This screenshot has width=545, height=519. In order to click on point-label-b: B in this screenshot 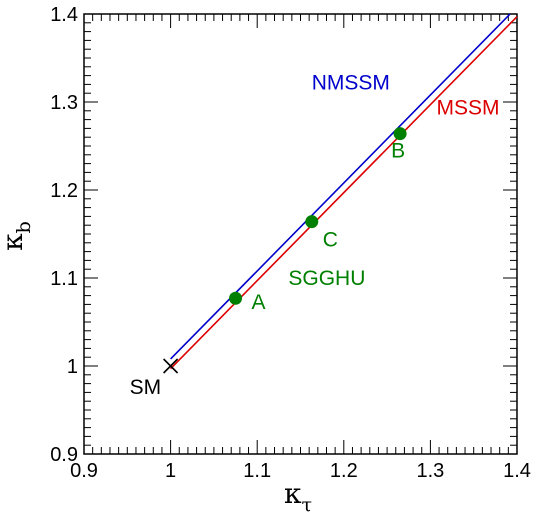, I will do `click(398, 151)`.